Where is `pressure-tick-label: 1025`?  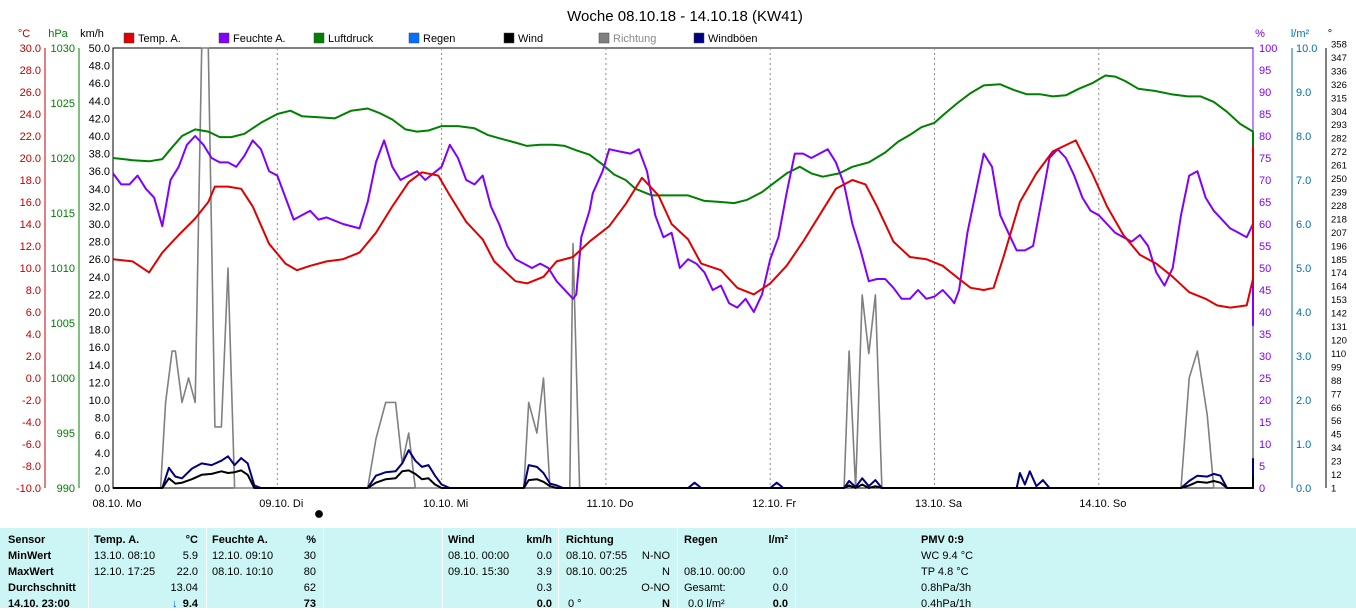
pressure-tick-label: 1025 is located at coordinates (63, 104).